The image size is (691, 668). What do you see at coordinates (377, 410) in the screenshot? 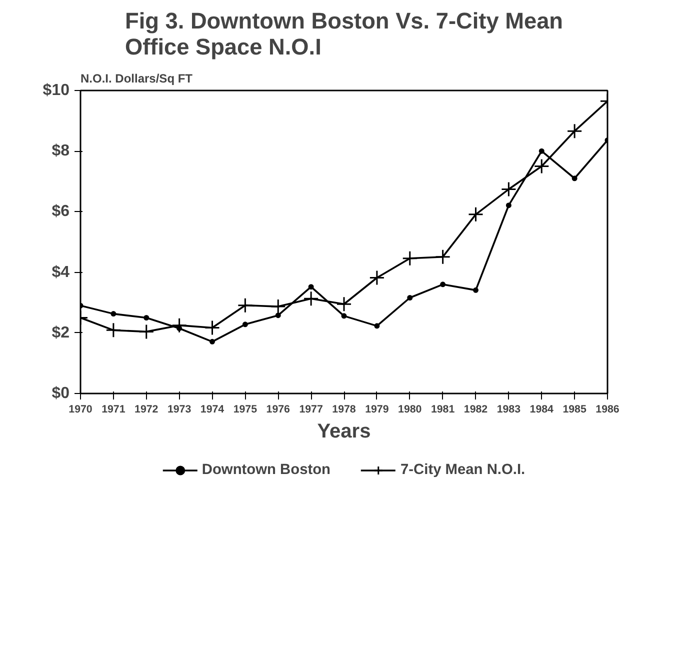
I see `x-tick-label: 1979` at bounding box center [377, 410].